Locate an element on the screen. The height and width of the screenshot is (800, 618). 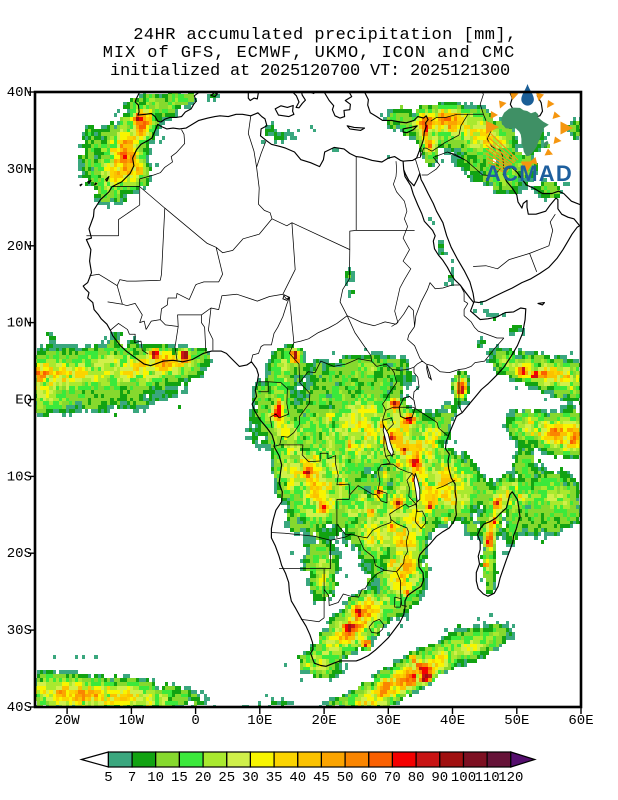
svg-text:24HR accumulated precipitation: 24HR accumulated precipitation [mm], is located at coordinates (324, 35).